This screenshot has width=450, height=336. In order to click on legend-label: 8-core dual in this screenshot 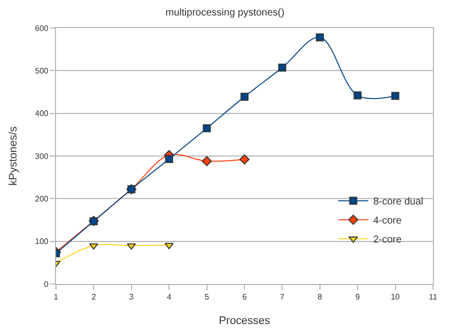, I will do `click(398, 202)`.